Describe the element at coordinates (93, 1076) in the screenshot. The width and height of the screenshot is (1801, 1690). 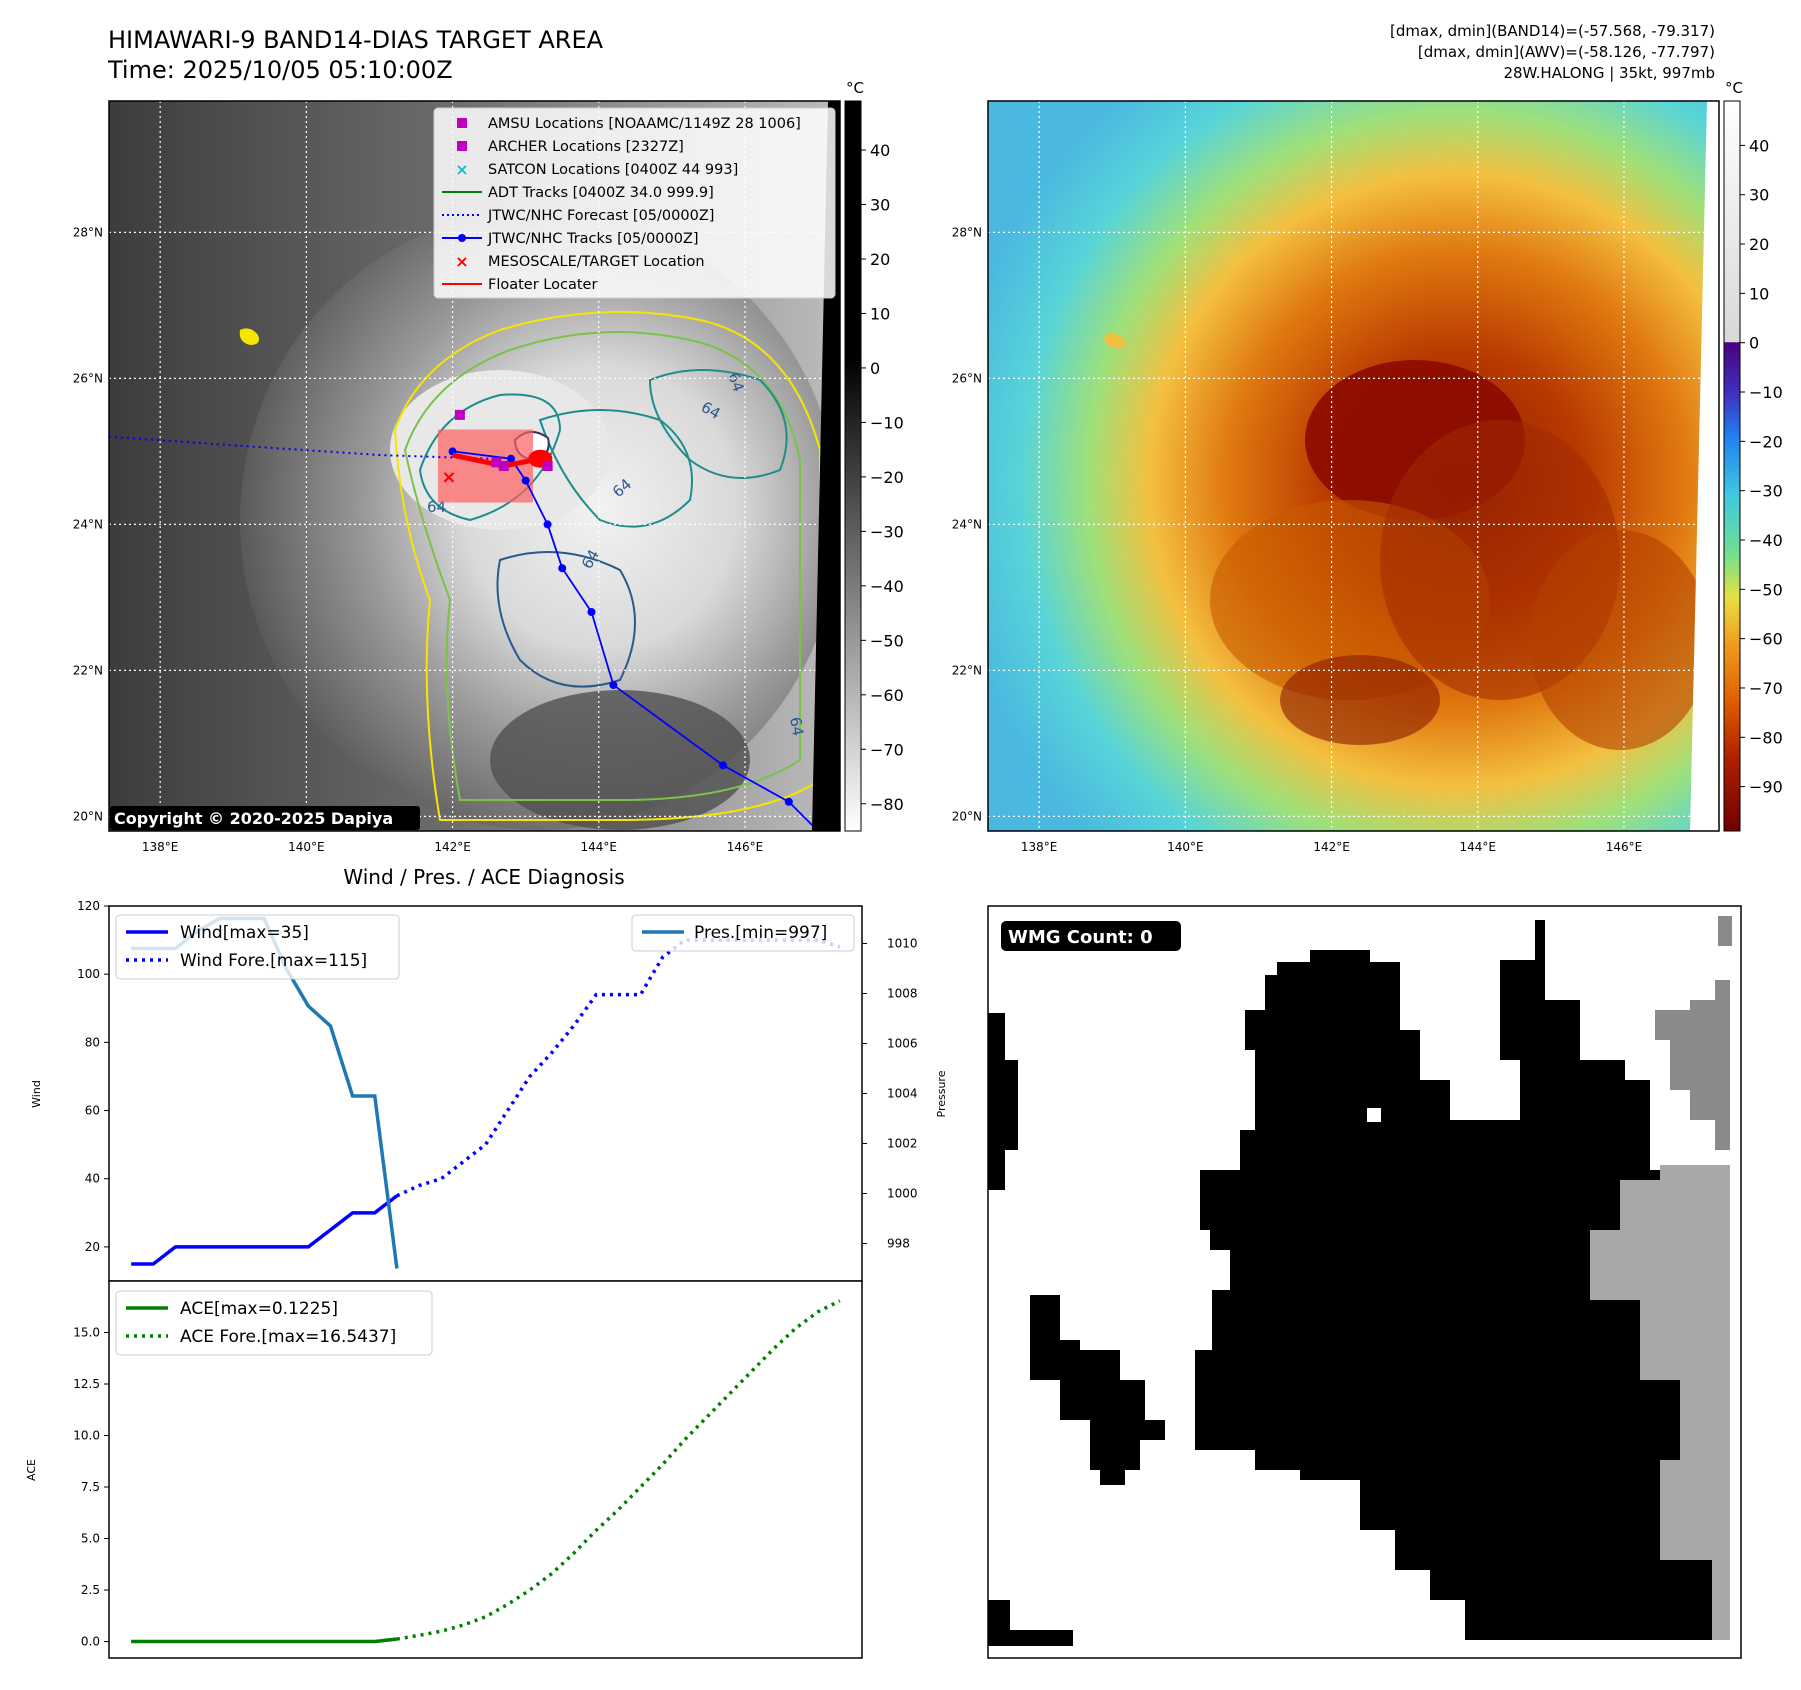
I see `wind-yaxis: 20 40 60 80 100 120` at that location.